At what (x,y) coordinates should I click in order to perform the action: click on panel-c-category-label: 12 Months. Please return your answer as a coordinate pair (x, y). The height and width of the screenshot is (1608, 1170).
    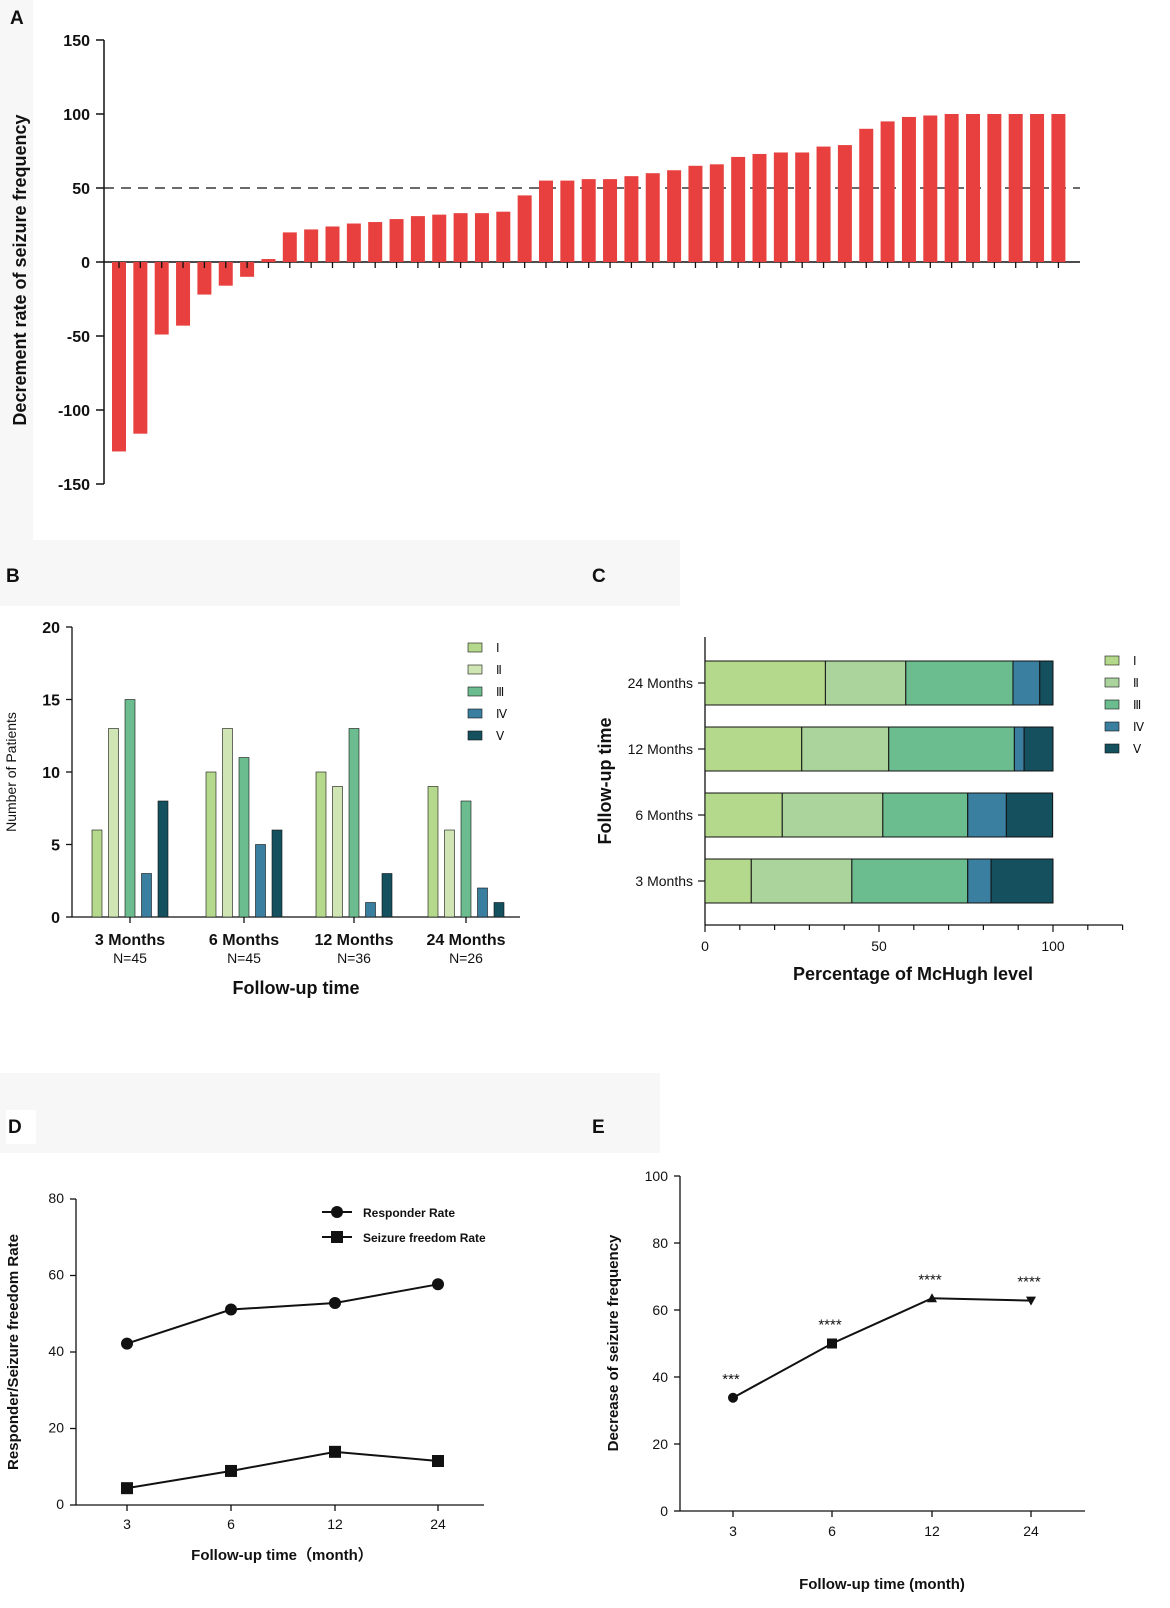
    Looking at the image, I should click on (660, 749).